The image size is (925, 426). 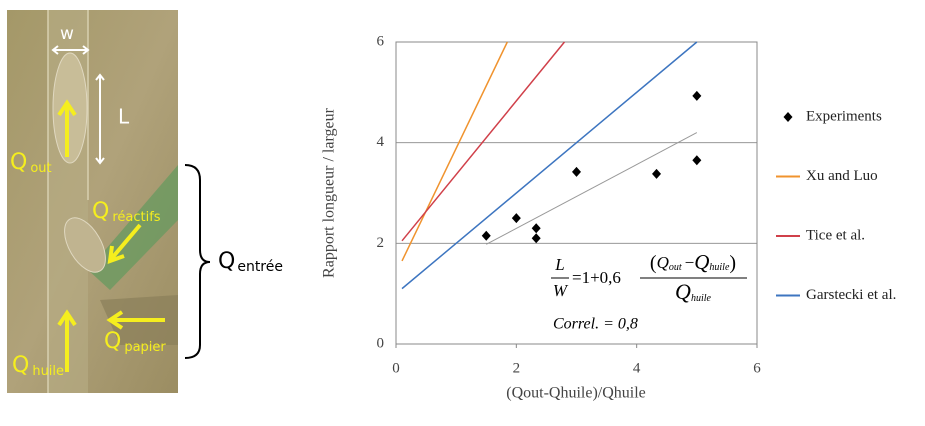 What do you see at coordinates (788, 117) in the screenshot?
I see `legend-swatch` at bounding box center [788, 117].